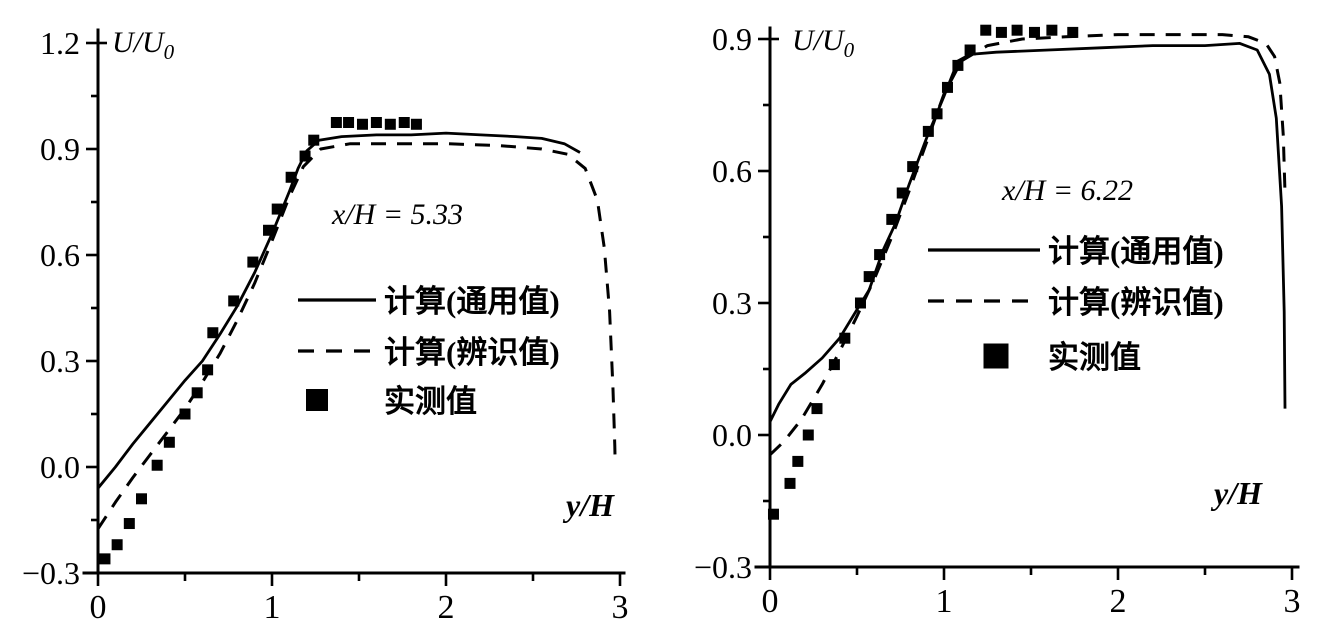  What do you see at coordinates (397, 214) in the screenshot?
I see `profile-location-annotation: x/H = 5.33` at bounding box center [397, 214].